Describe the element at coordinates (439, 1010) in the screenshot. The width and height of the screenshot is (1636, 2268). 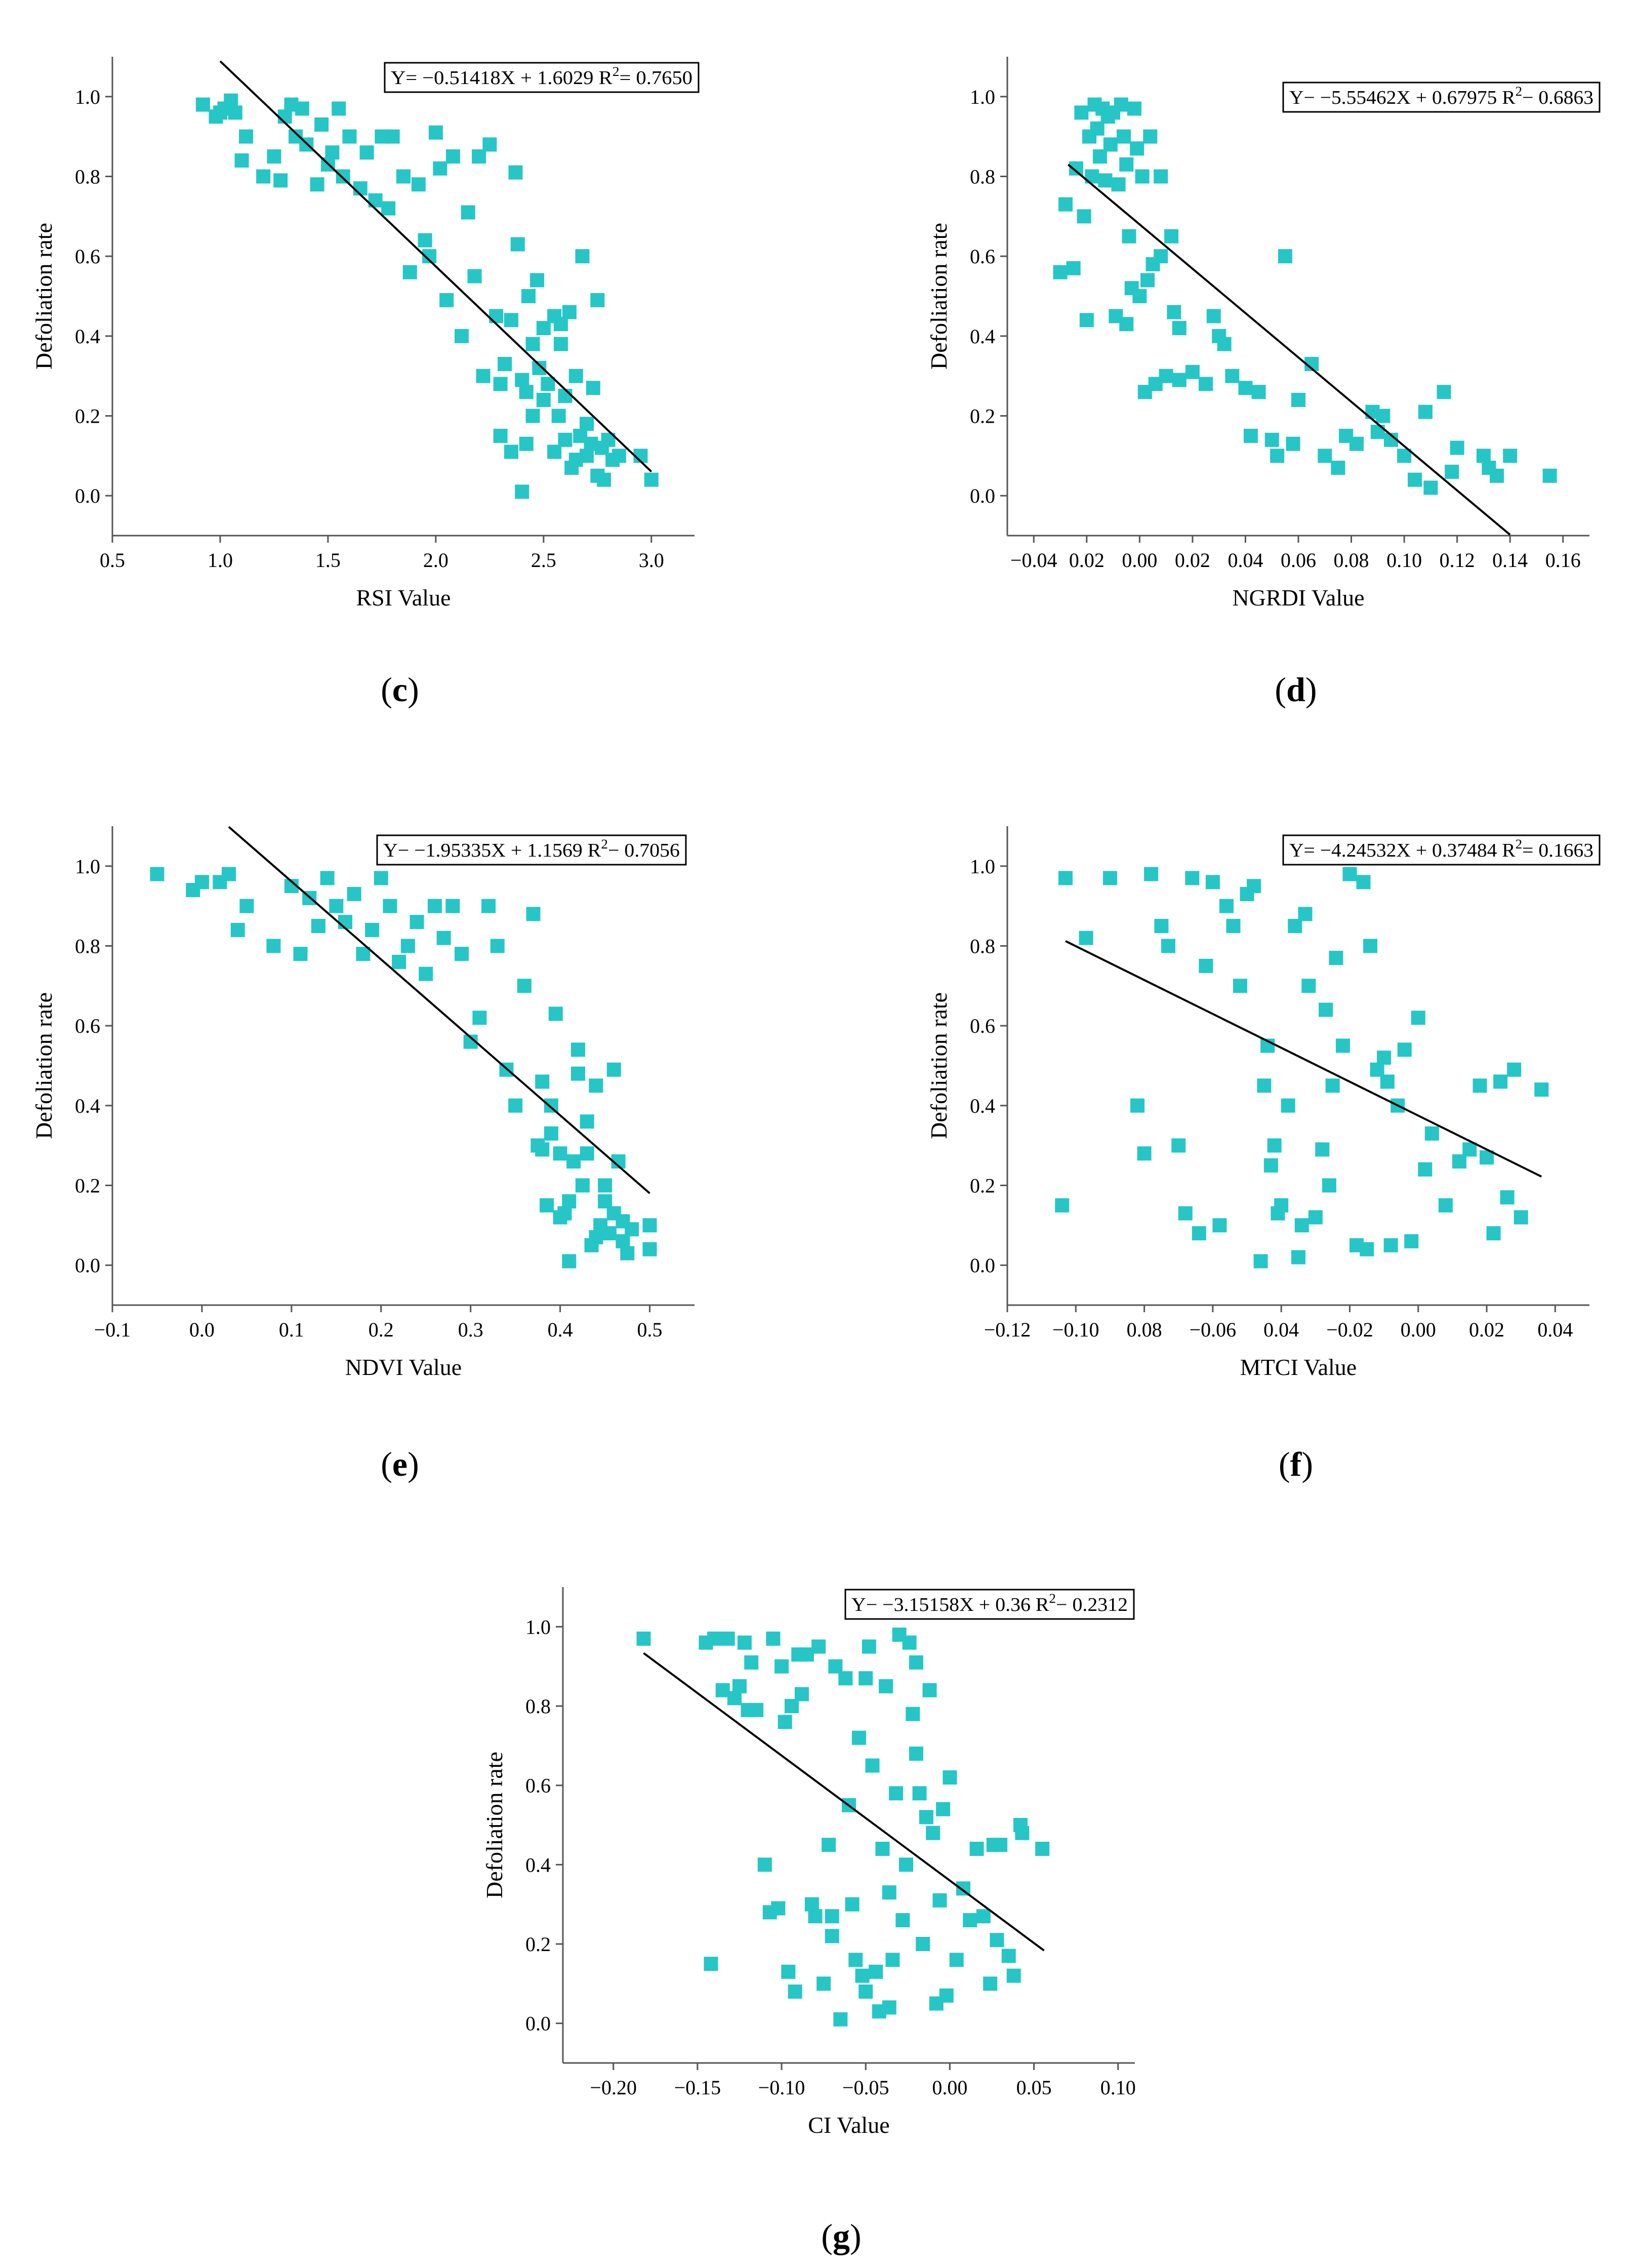
I see `regression-line` at that location.